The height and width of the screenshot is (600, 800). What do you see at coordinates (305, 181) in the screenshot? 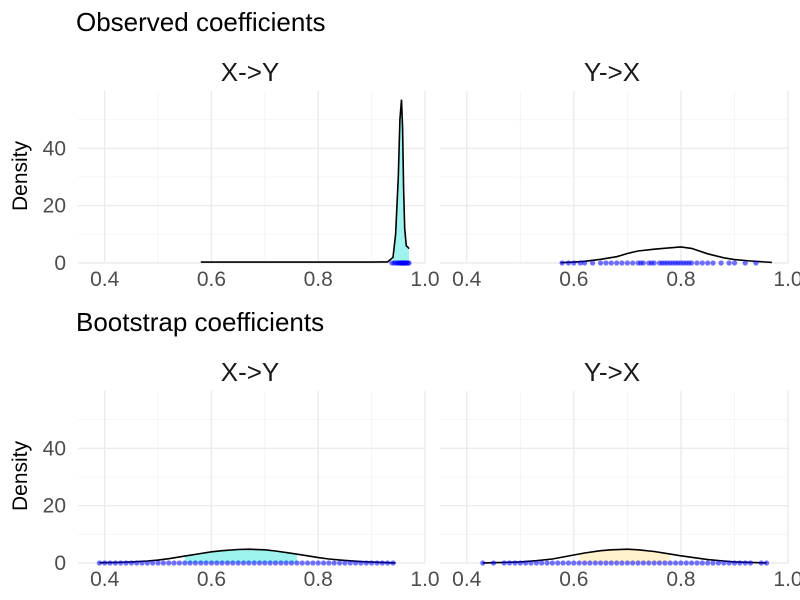
I see `density-curve` at bounding box center [305, 181].